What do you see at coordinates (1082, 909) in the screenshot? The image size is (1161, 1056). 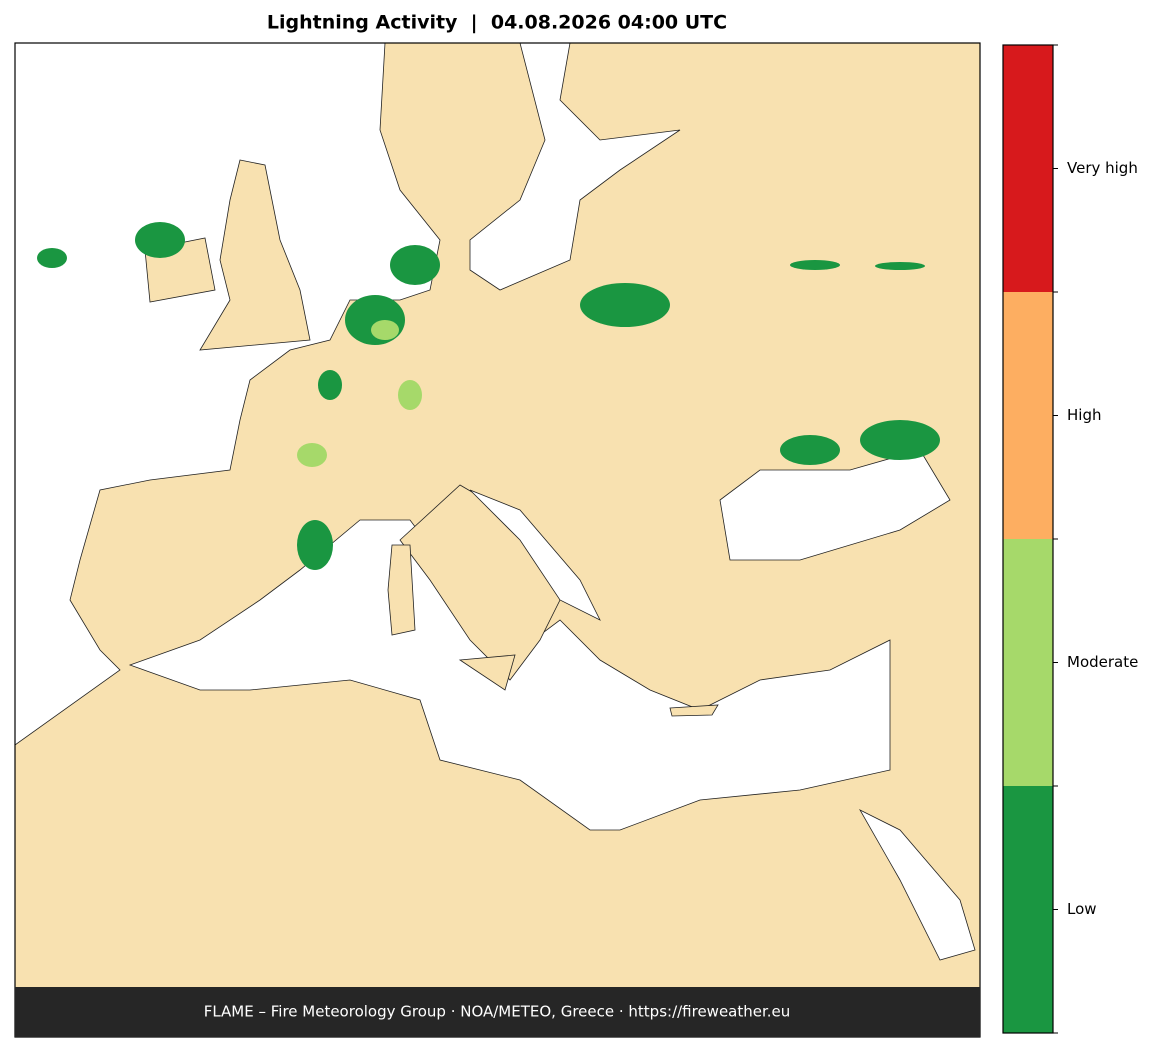 I see `colorbar-label: Low` at bounding box center [1082, 909].